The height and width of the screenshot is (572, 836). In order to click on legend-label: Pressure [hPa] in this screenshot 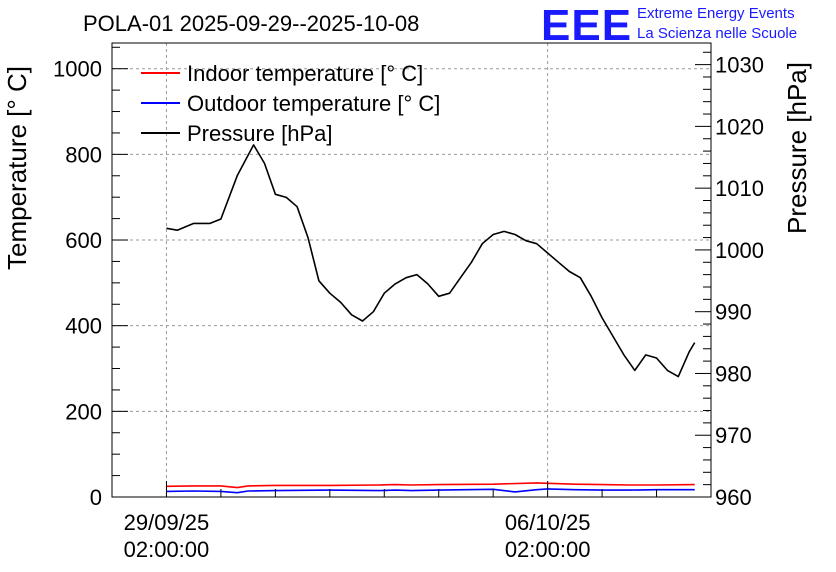, I will do `click(260, 133)`.